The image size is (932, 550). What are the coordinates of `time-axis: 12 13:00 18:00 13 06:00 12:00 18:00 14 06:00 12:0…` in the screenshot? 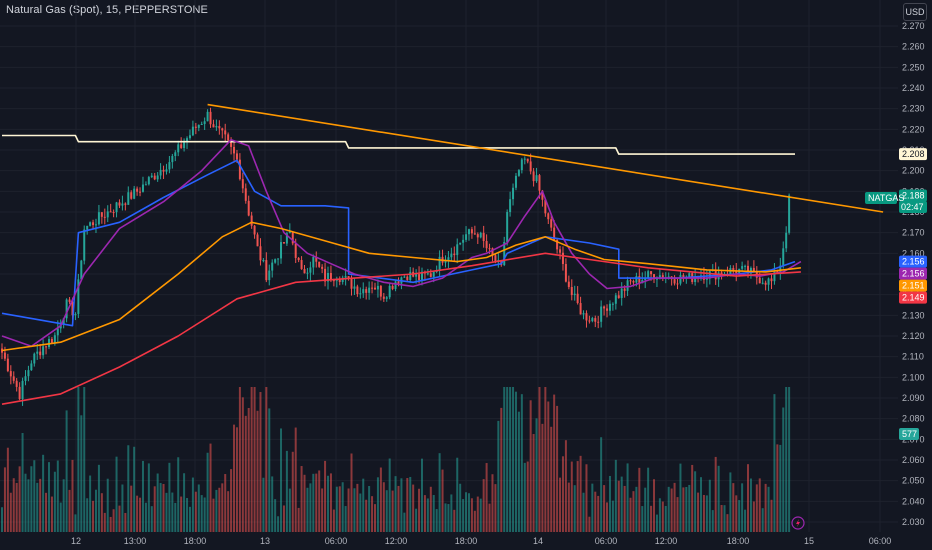 It's located at (481, 541).